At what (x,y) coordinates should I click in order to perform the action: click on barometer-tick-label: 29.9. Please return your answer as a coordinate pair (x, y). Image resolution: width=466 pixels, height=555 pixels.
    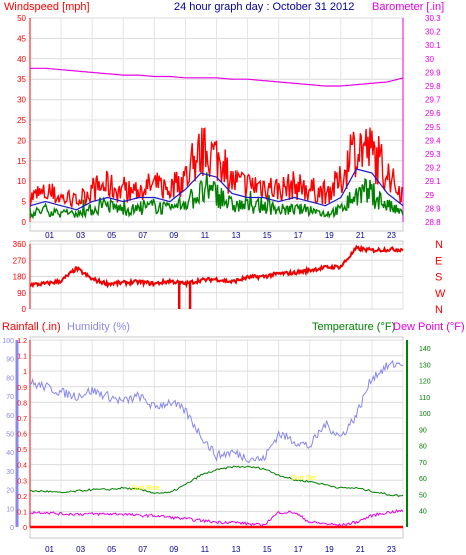
    Looking at the image, I should click on (433, 72).